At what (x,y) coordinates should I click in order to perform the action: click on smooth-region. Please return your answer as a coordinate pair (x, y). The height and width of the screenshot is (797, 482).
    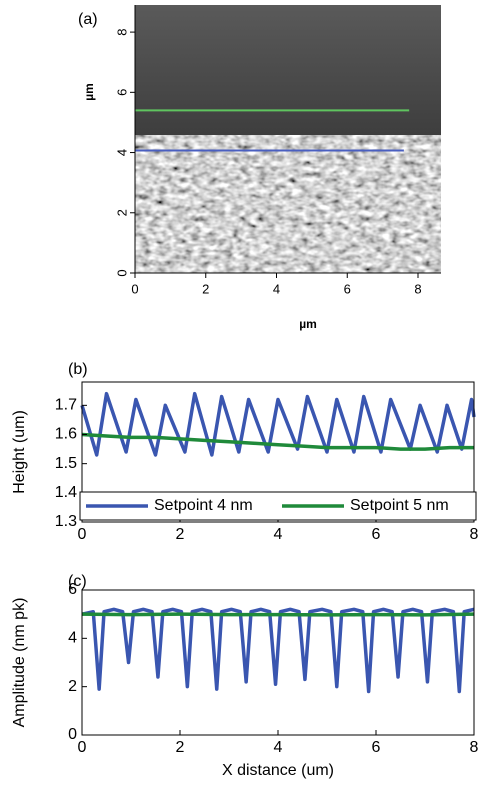
    Looking at the image, I should click on (288, 70).